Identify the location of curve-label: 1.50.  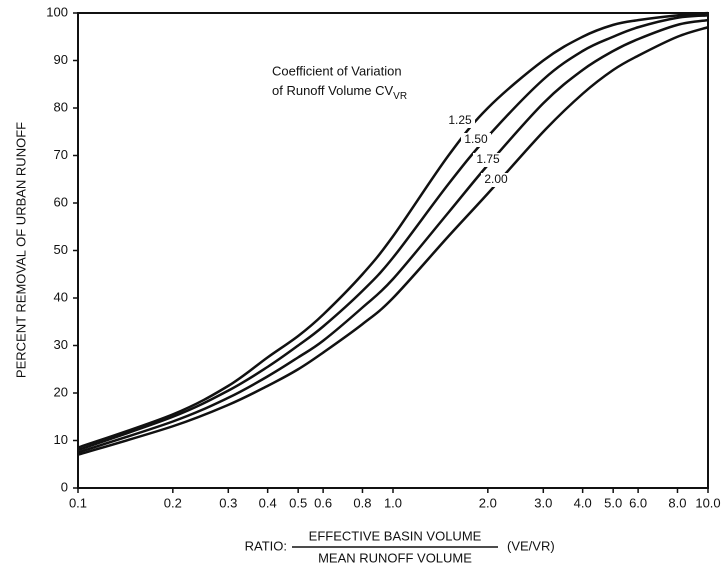
(476, 139).